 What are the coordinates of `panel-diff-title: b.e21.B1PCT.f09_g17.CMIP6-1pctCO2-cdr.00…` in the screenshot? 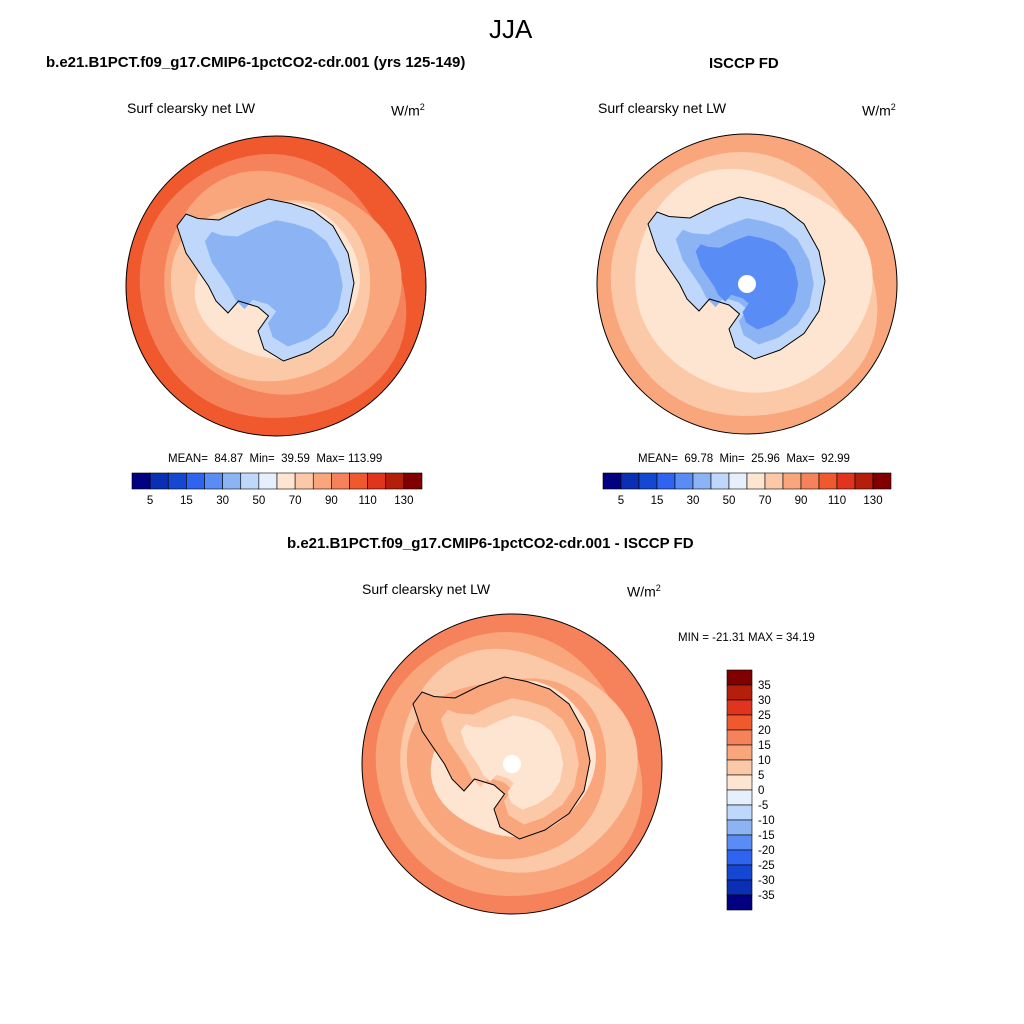 It's located at (490, 543).